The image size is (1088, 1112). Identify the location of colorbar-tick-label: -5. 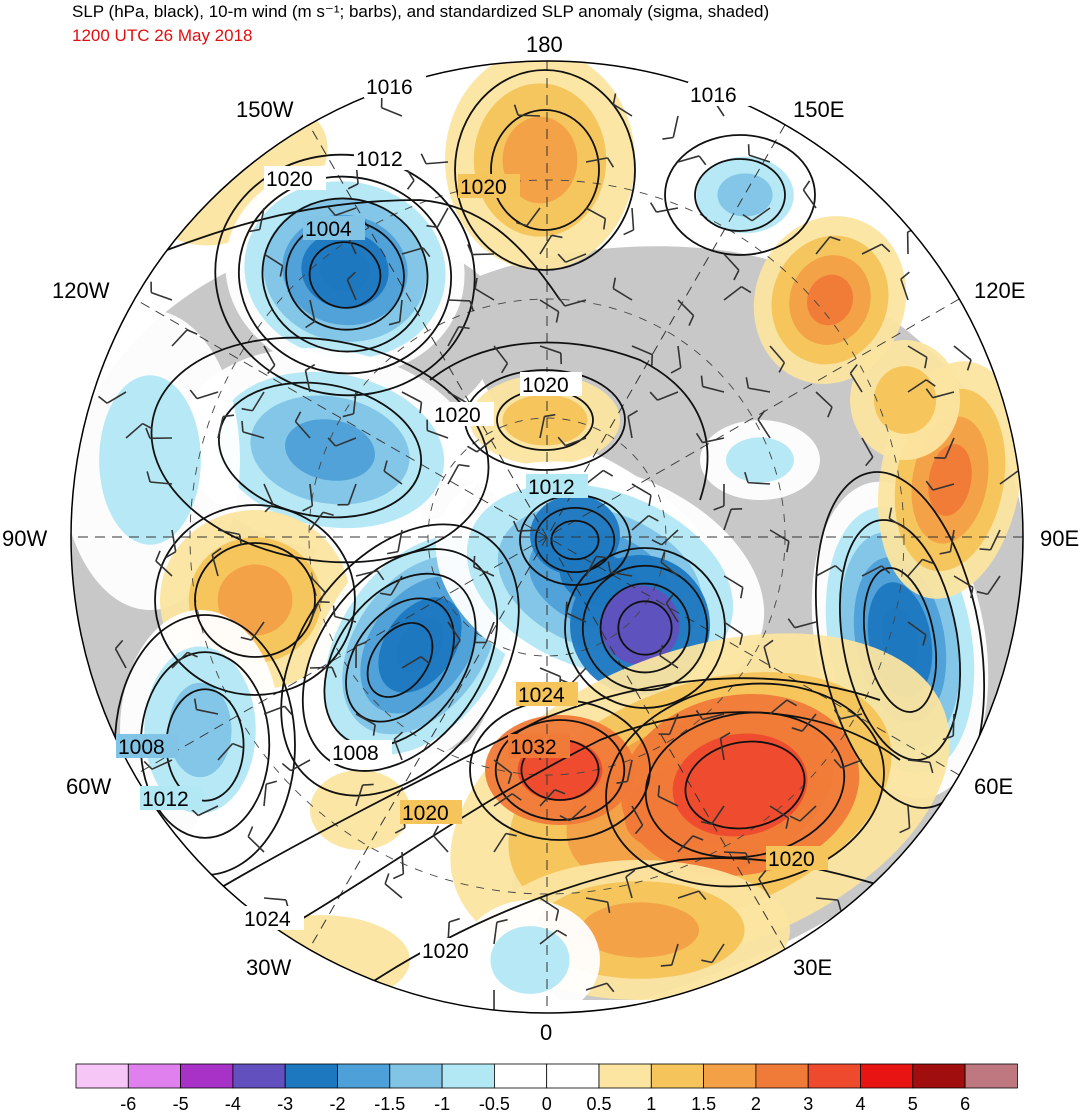
(181, 1103).